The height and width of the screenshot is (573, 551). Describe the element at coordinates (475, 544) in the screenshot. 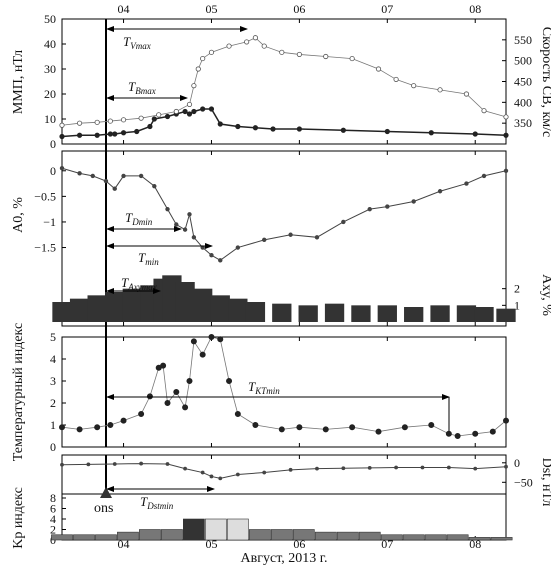

I see `x-tick-label-bottom: 08` at that location.